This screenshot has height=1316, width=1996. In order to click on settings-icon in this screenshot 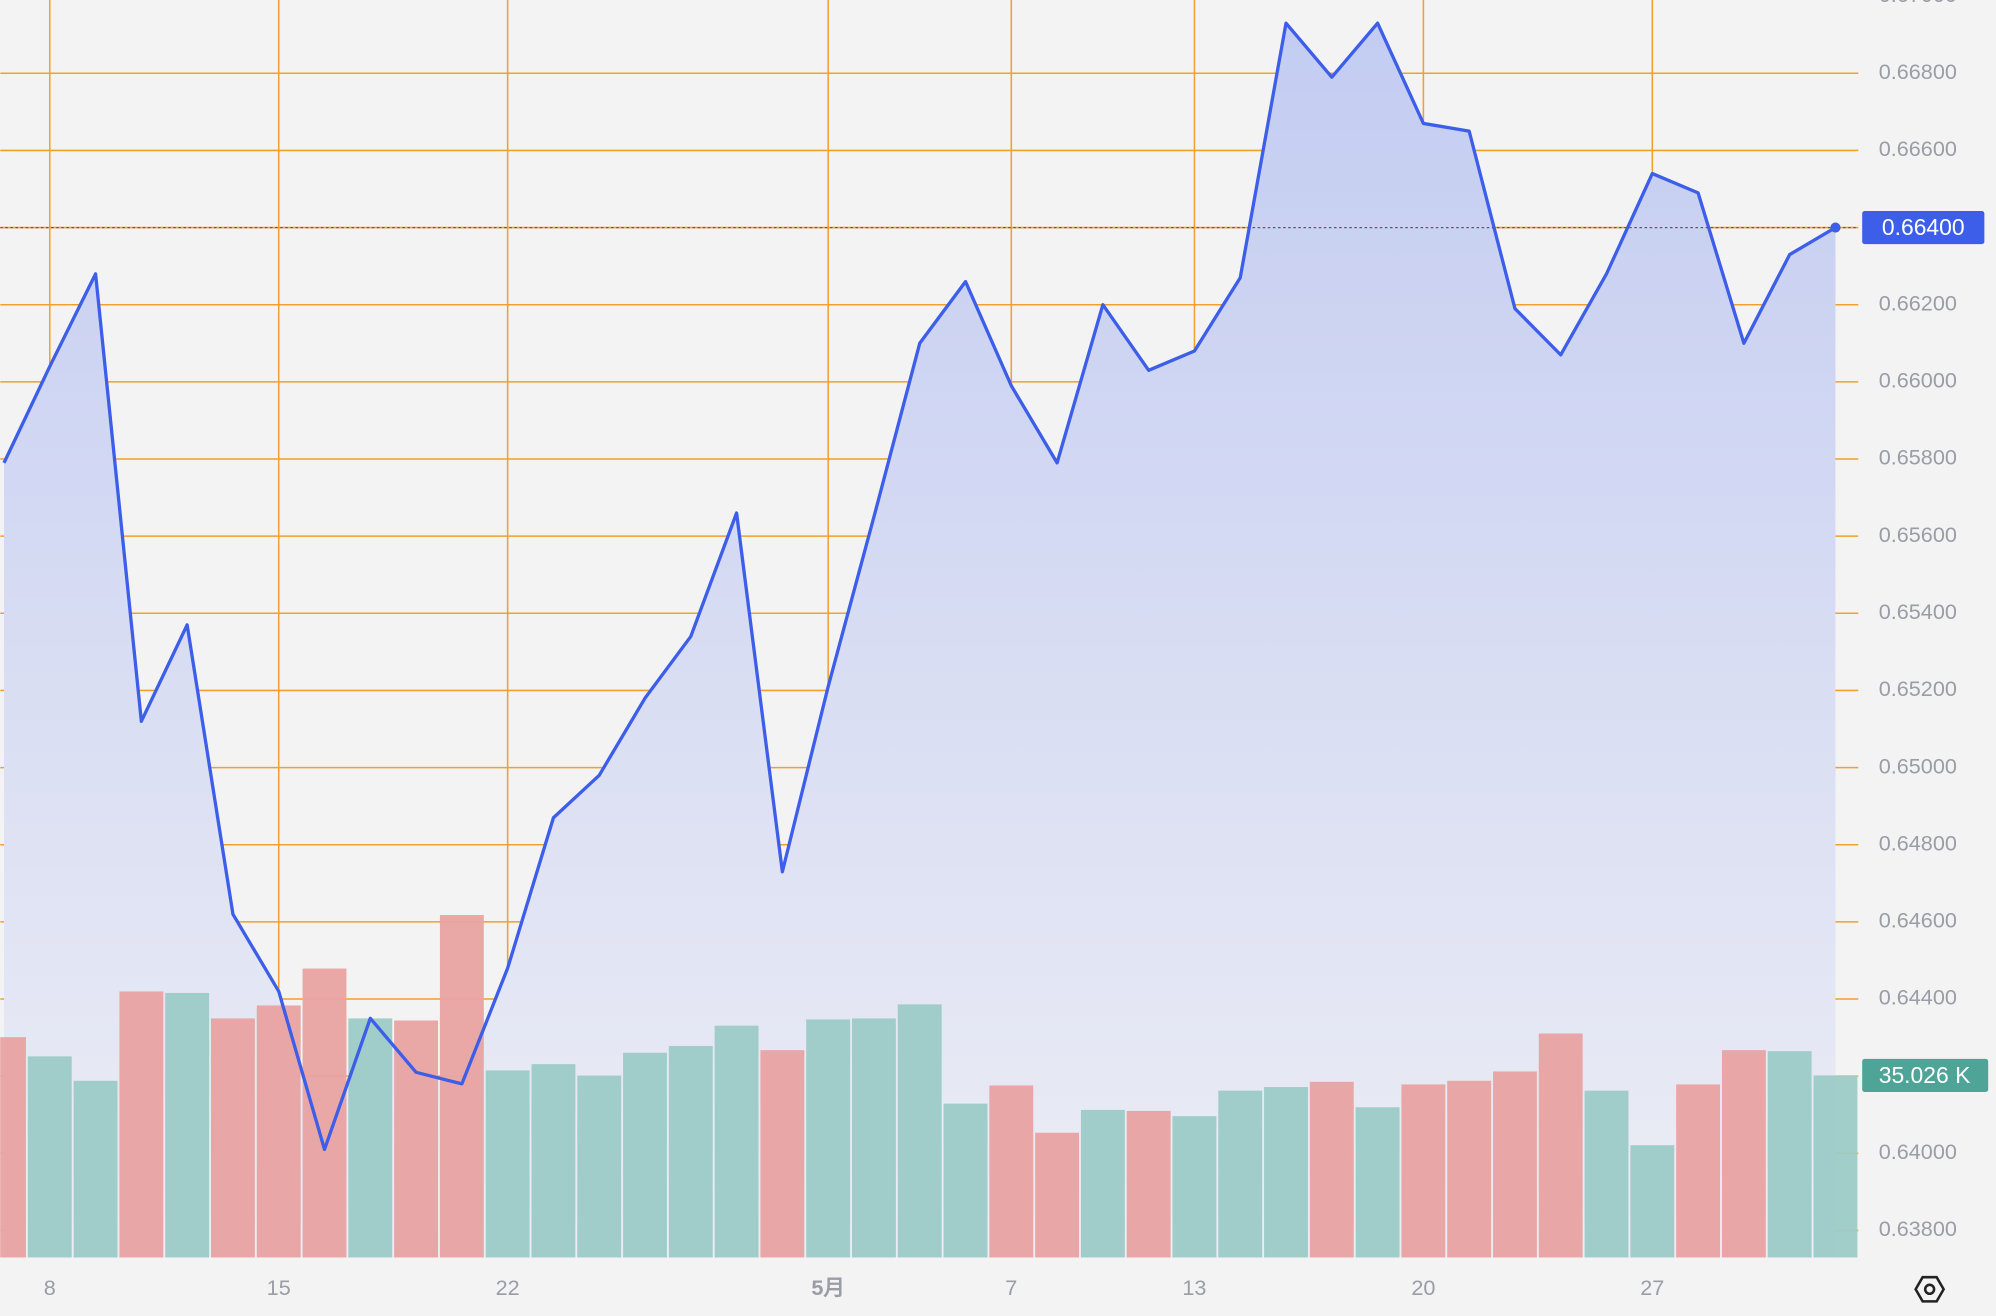, I will do `click(1930, 1289)`.